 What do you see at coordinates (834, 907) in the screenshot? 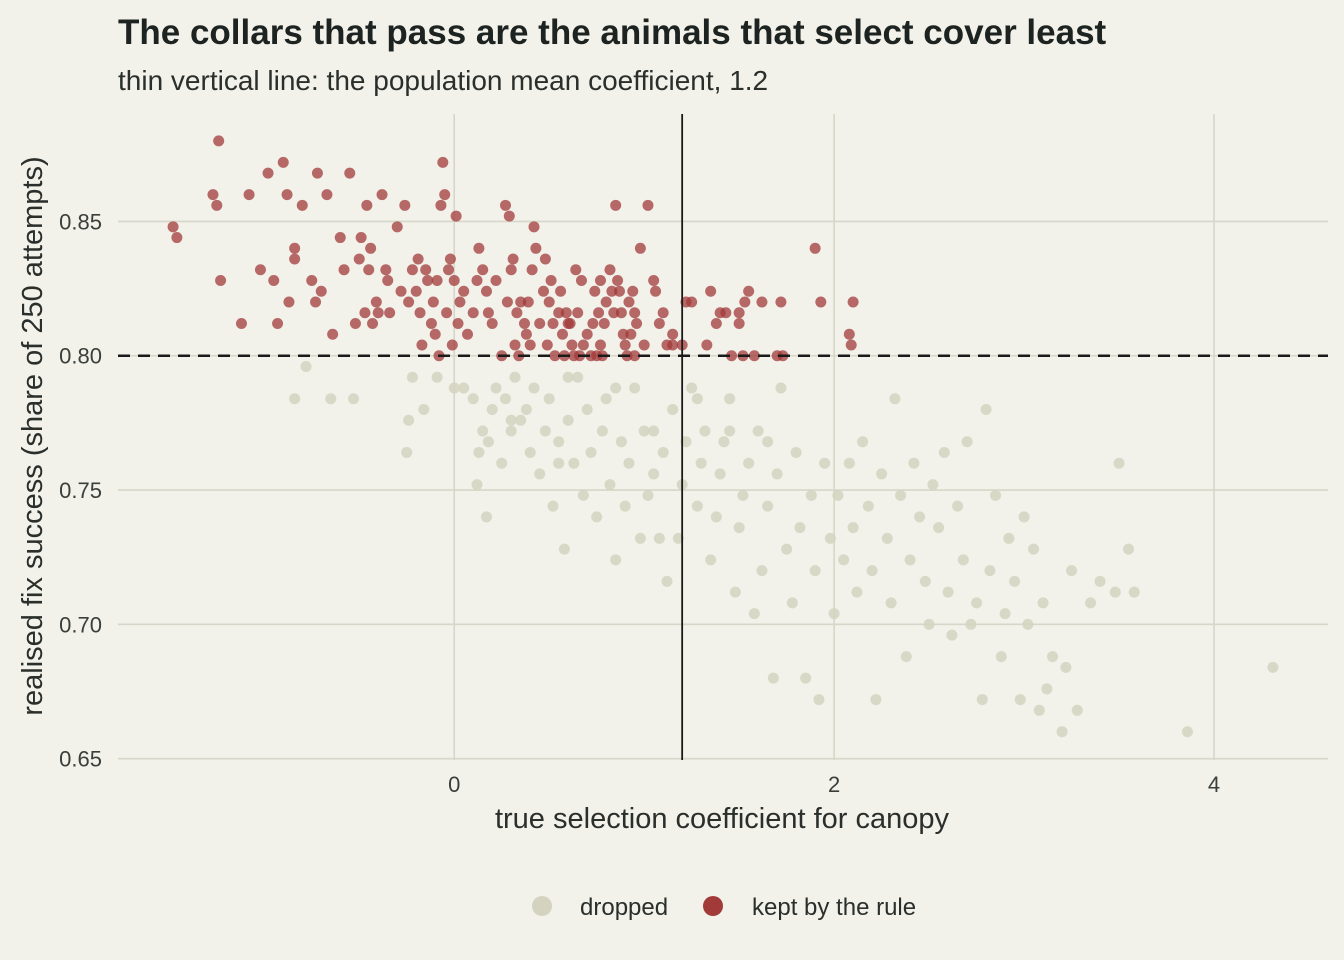
I see `legend-label-kept: kept by the rule` at bounding box center [834, 907].